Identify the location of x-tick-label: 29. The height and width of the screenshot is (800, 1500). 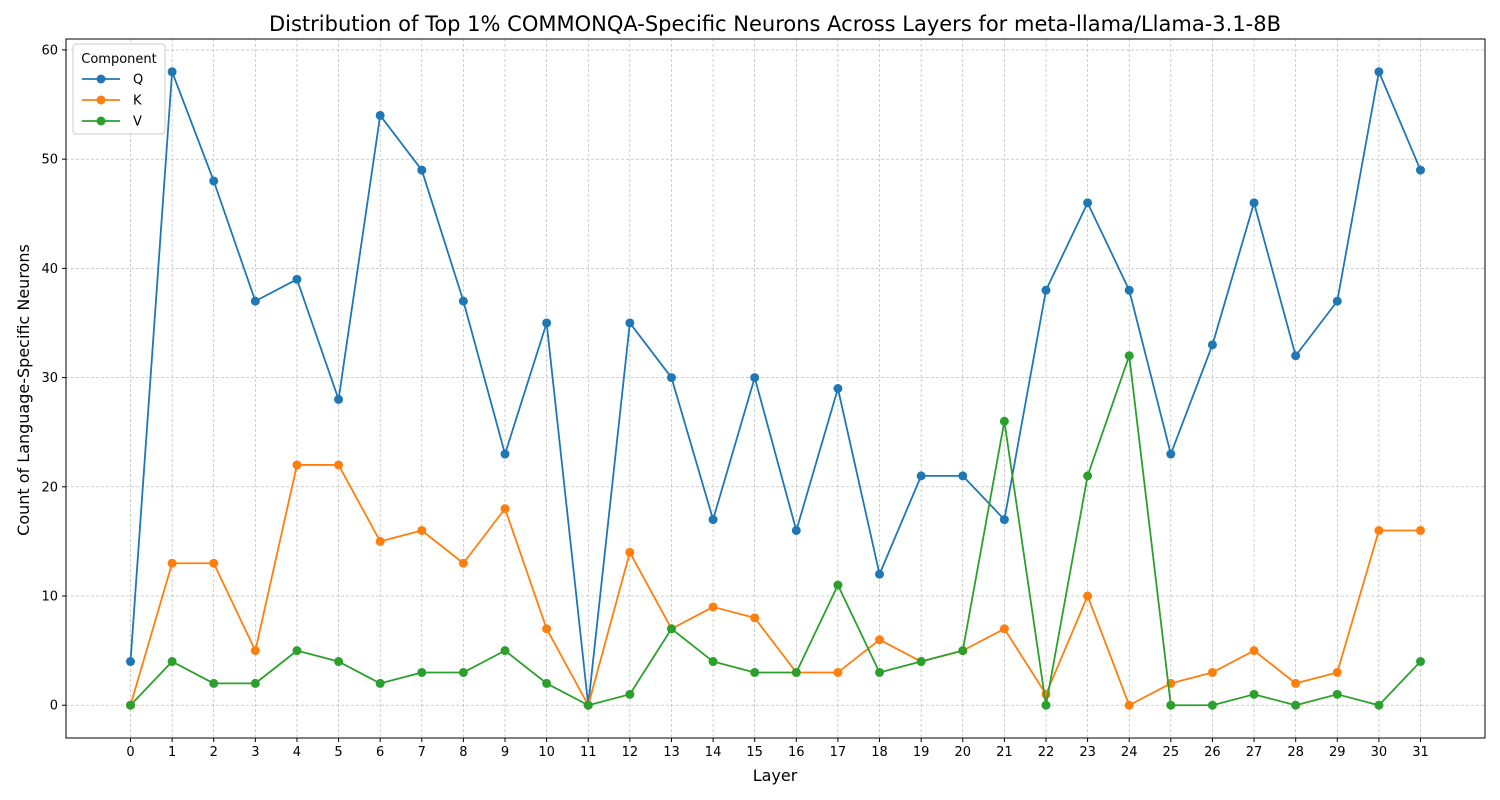
(1337, 752).